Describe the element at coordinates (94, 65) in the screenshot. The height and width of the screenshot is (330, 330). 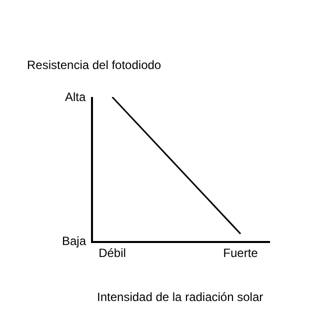
I see `y-axis-title: Resistencia del fotodiodo` at that location.